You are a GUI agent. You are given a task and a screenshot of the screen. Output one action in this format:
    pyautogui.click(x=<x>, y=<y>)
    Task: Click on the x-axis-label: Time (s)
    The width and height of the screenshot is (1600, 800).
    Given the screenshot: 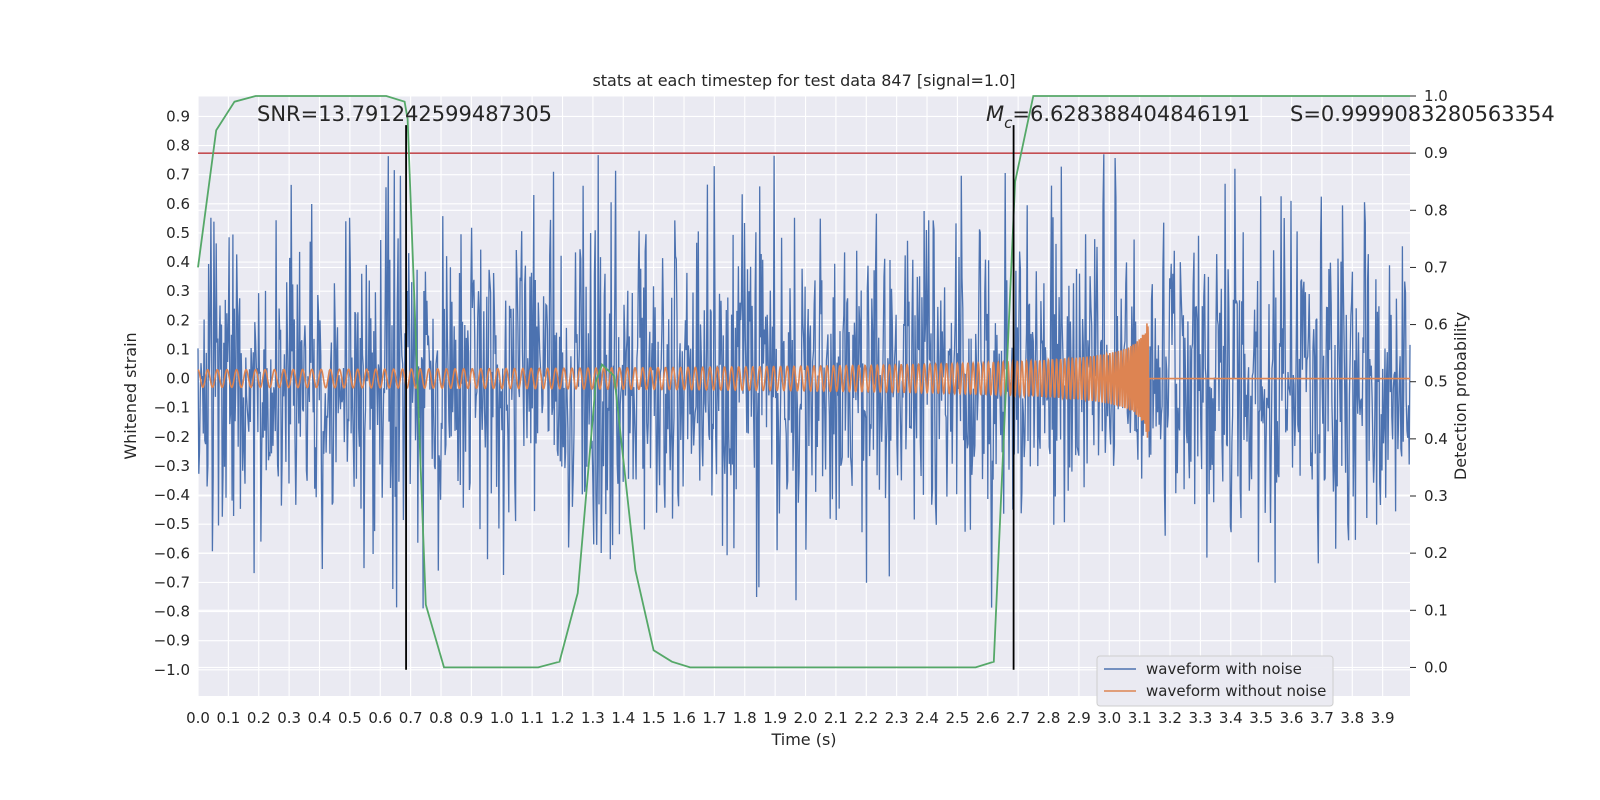 What is the action you would take?
    pyautogui.click(x=803, y=739)
    